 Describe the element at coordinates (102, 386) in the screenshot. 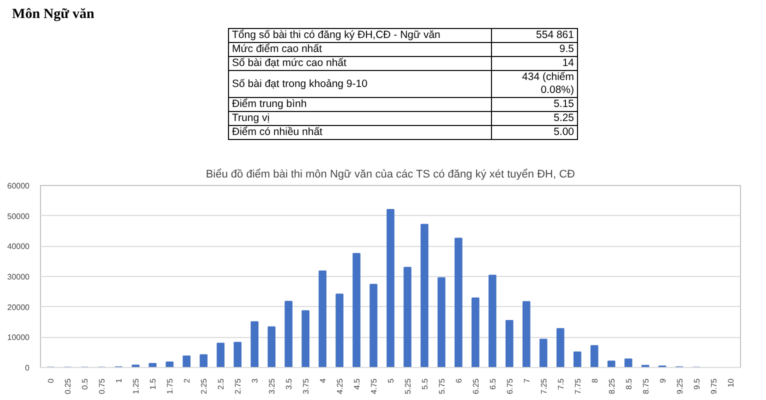

I see `x-tick-label: 0.75` at that location.